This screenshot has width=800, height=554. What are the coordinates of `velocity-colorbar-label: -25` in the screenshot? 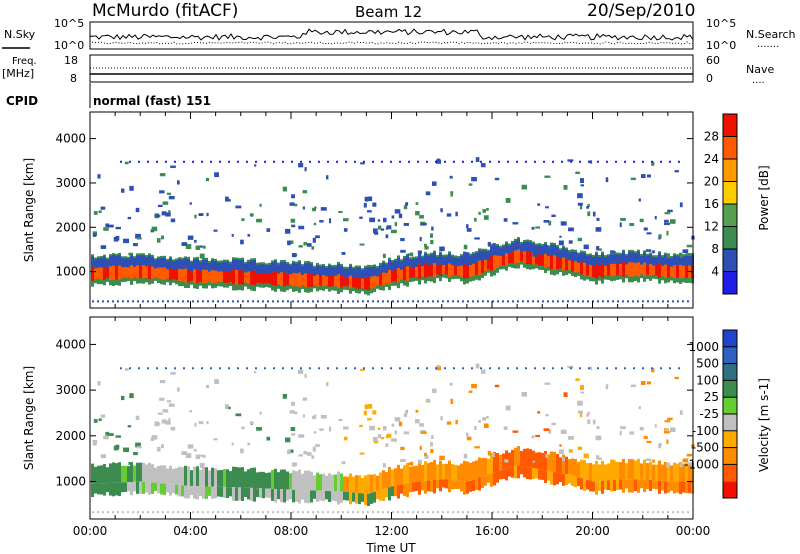 It's located at (709, 414).